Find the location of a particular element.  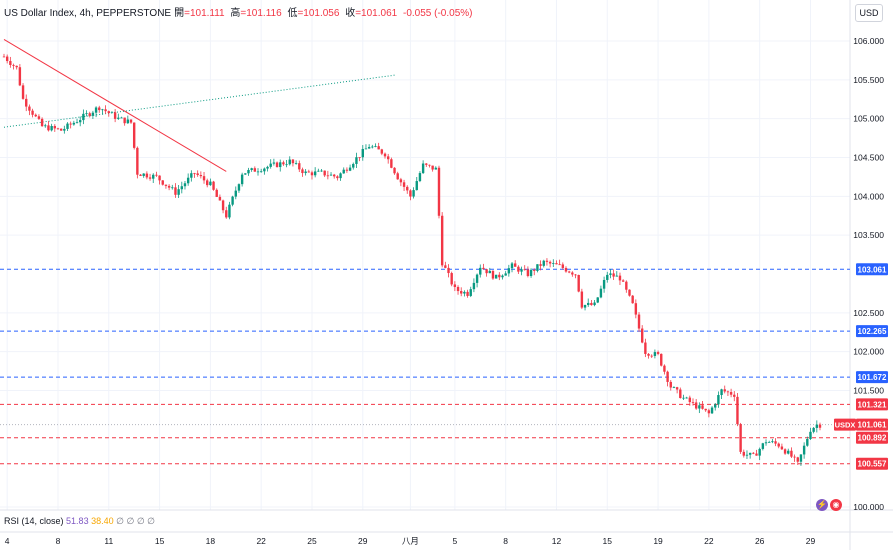

hline-label-4: 100.892 is located at coordinates (872, 438).